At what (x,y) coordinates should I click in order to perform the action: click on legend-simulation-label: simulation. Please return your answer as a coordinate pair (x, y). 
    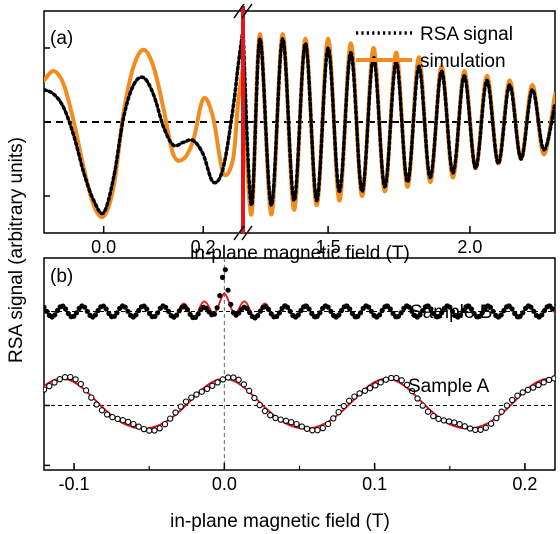
    Looking at the image, I should click on (463, 61).